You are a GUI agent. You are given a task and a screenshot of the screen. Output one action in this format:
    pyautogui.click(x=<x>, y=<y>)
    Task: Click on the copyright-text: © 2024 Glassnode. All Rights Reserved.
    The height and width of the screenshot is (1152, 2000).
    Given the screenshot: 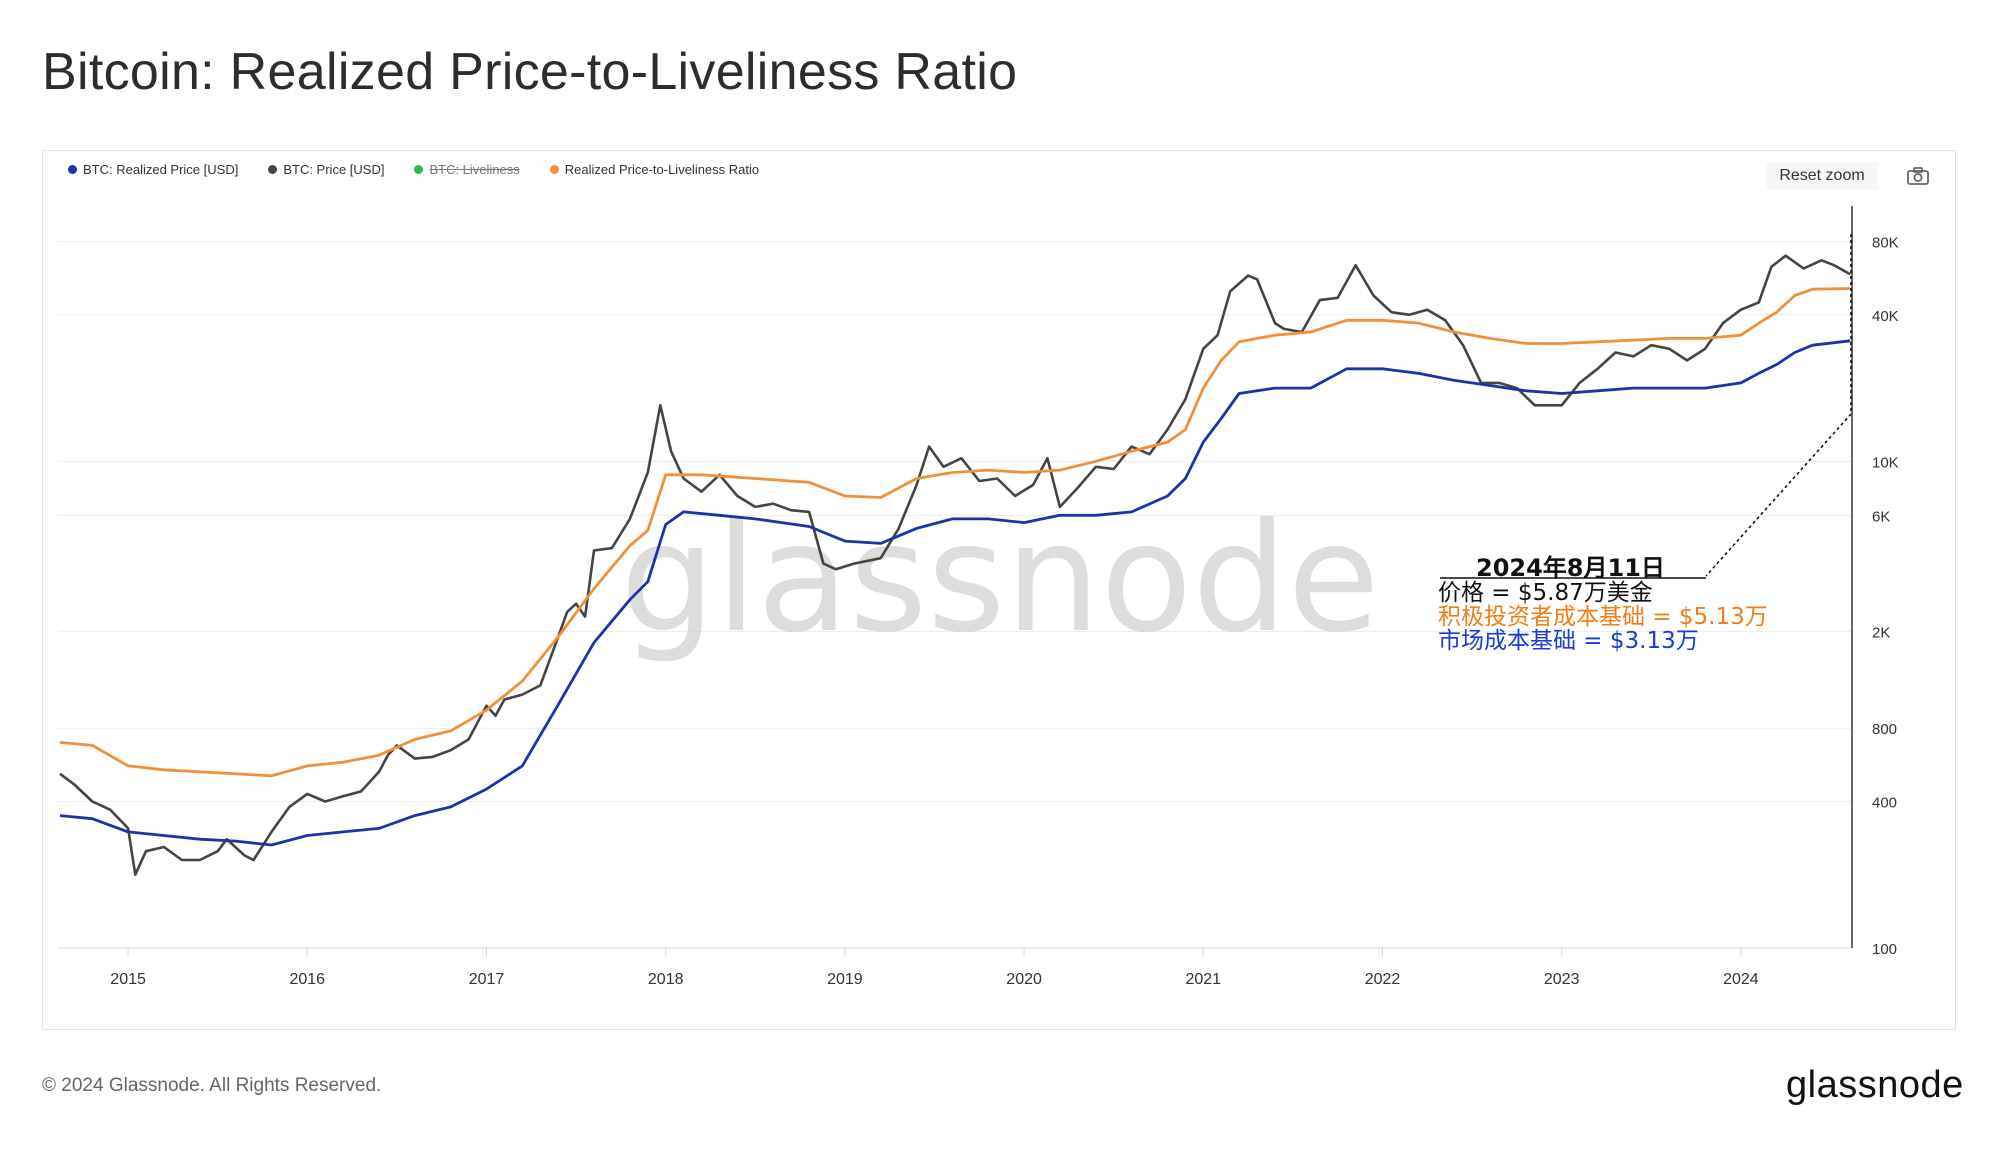 What is the action you would take?
    pyautogui.click(x=212, y=1085)
    